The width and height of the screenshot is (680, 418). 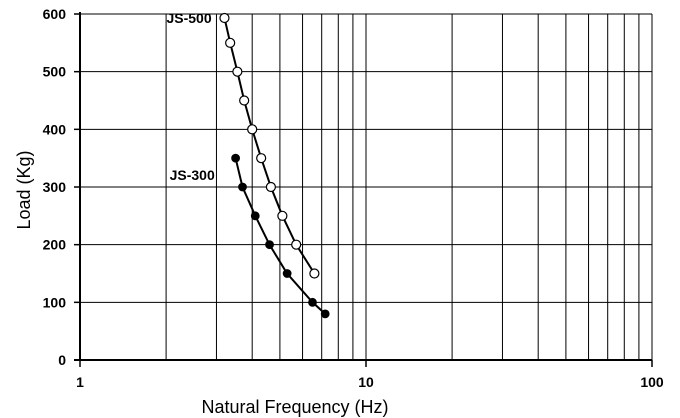 I want to click on y-tick-label: 300, so click(x=55, y=187).